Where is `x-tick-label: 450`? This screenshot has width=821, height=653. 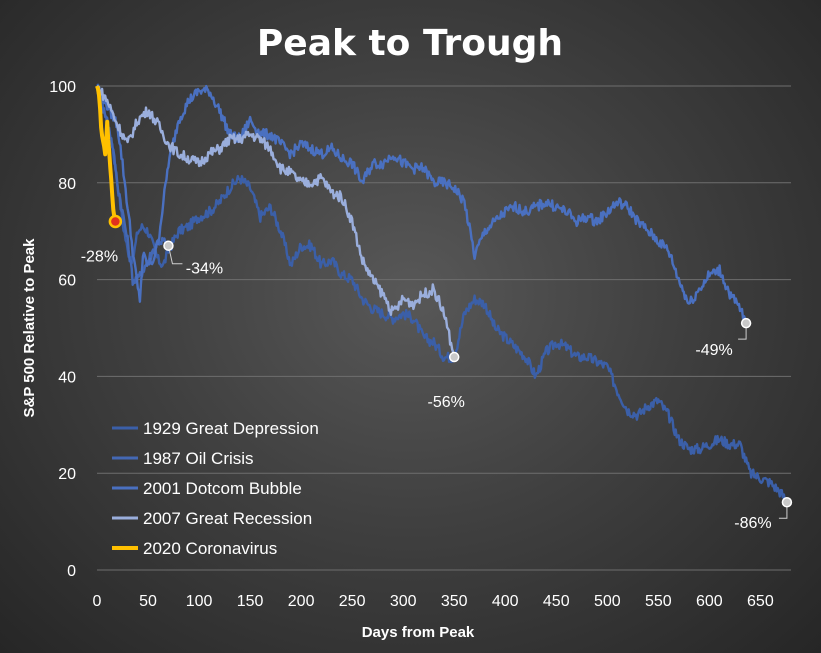 x-tick-label: 450 is located at coordinates (556, 601).